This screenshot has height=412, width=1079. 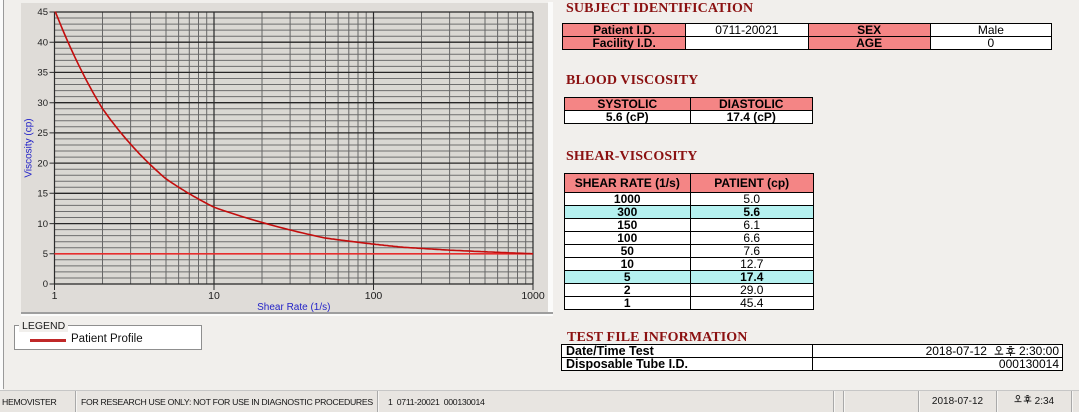 I want to click on svg-text: 30, so click(x=42, y=103).